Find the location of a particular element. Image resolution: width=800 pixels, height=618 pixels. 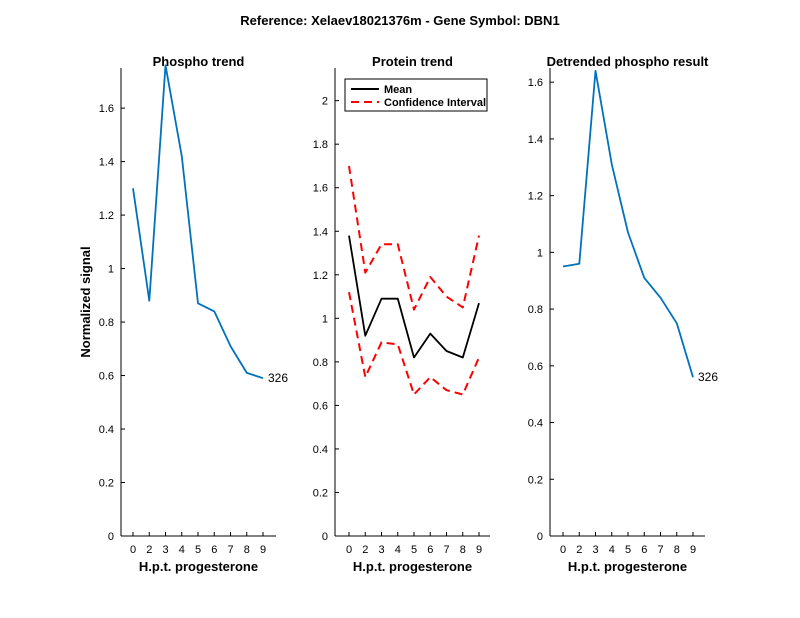

chart-title: Detrended phospho result is located at coordinates (628, 61).